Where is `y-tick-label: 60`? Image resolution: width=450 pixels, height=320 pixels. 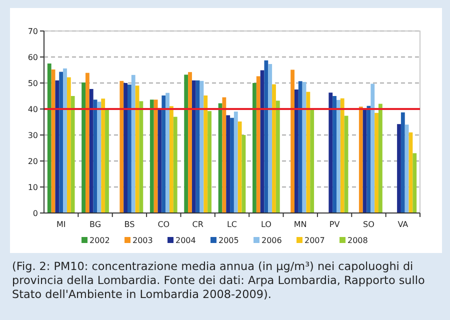
y-tick-label: 60 is located at coordinates (33, 57).